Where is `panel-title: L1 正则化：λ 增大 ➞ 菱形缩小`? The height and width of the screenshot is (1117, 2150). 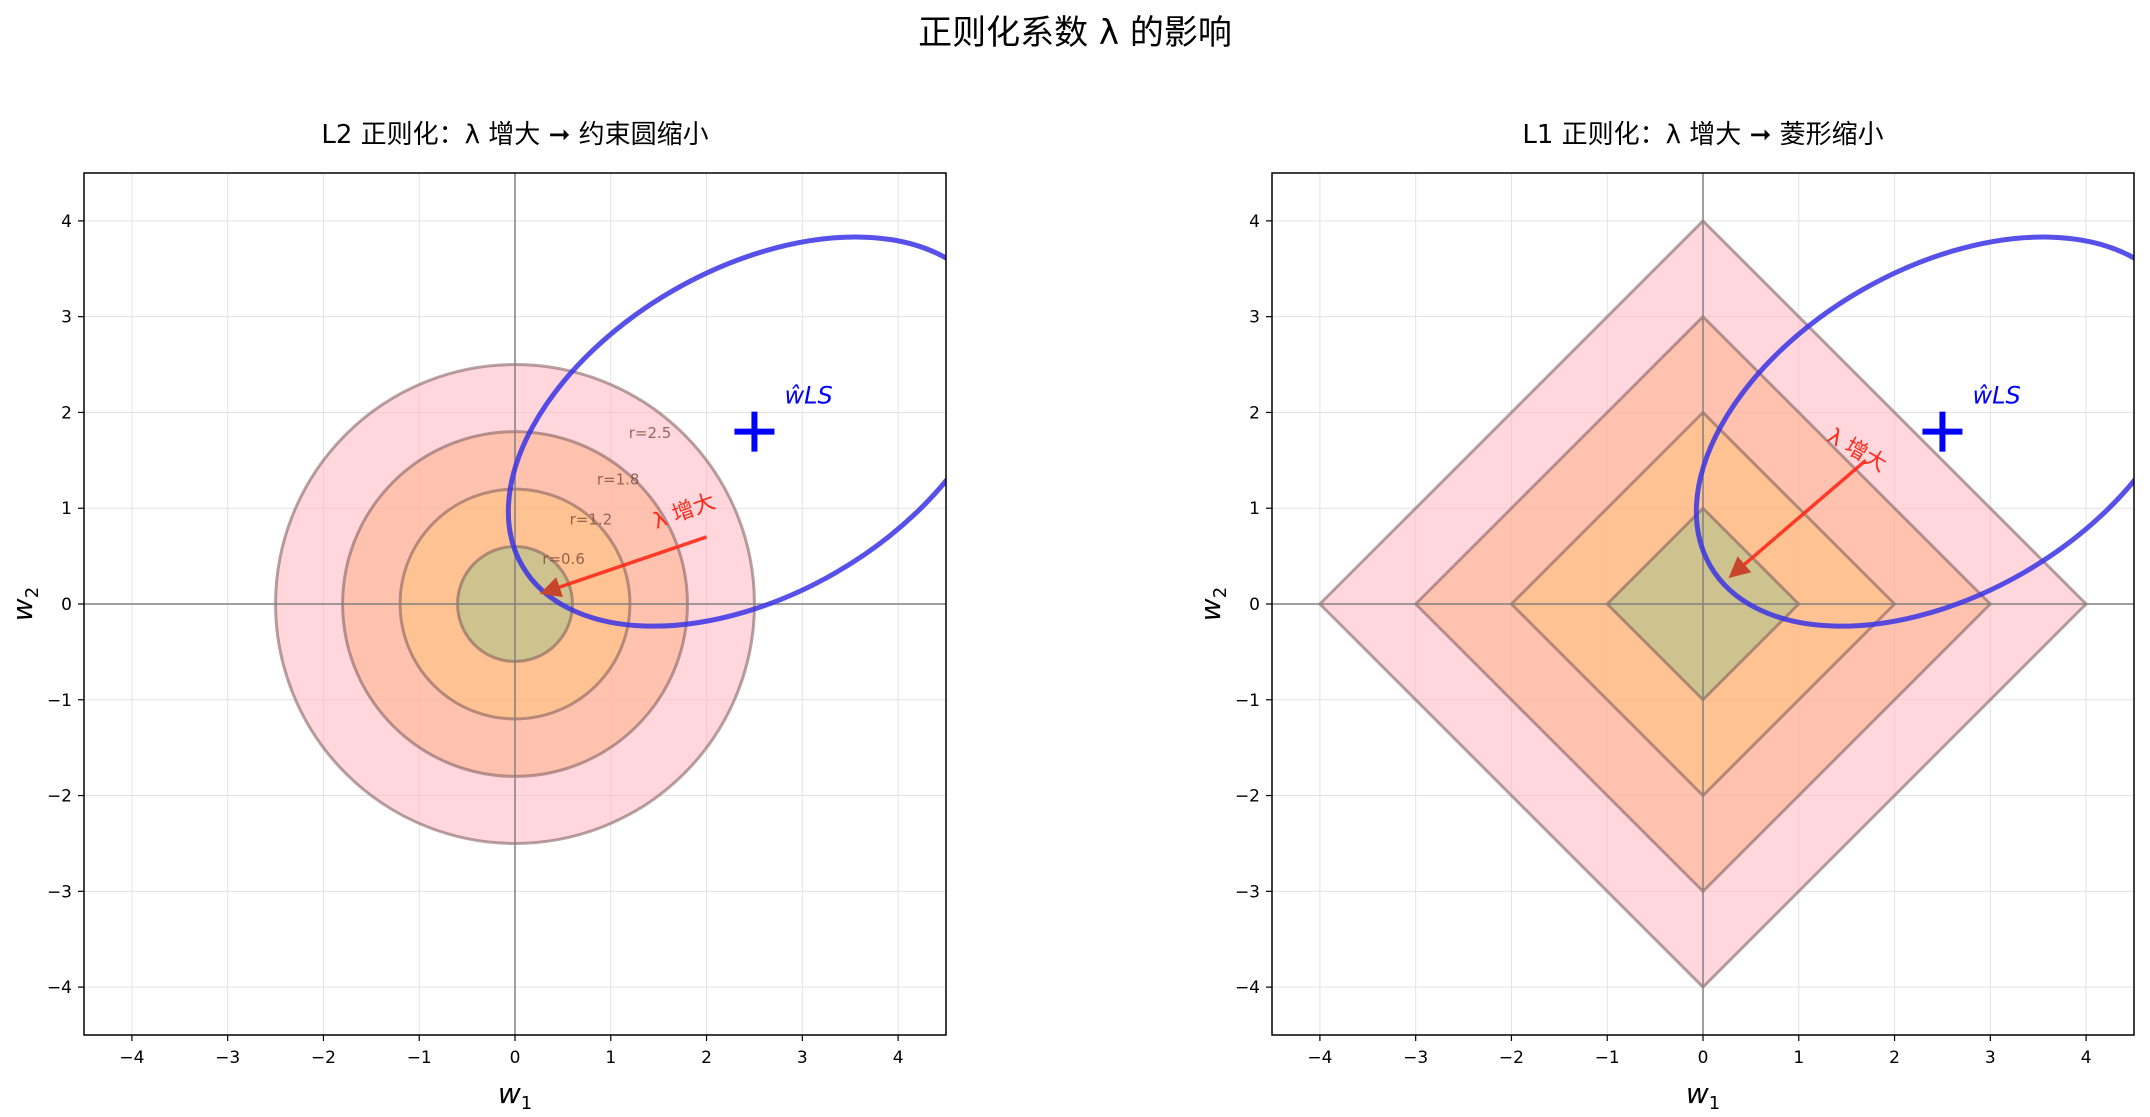
panel-title: L1 正则化：λ 增大 ➞ 菱形缩小 is located at coordinates (1702, 135).